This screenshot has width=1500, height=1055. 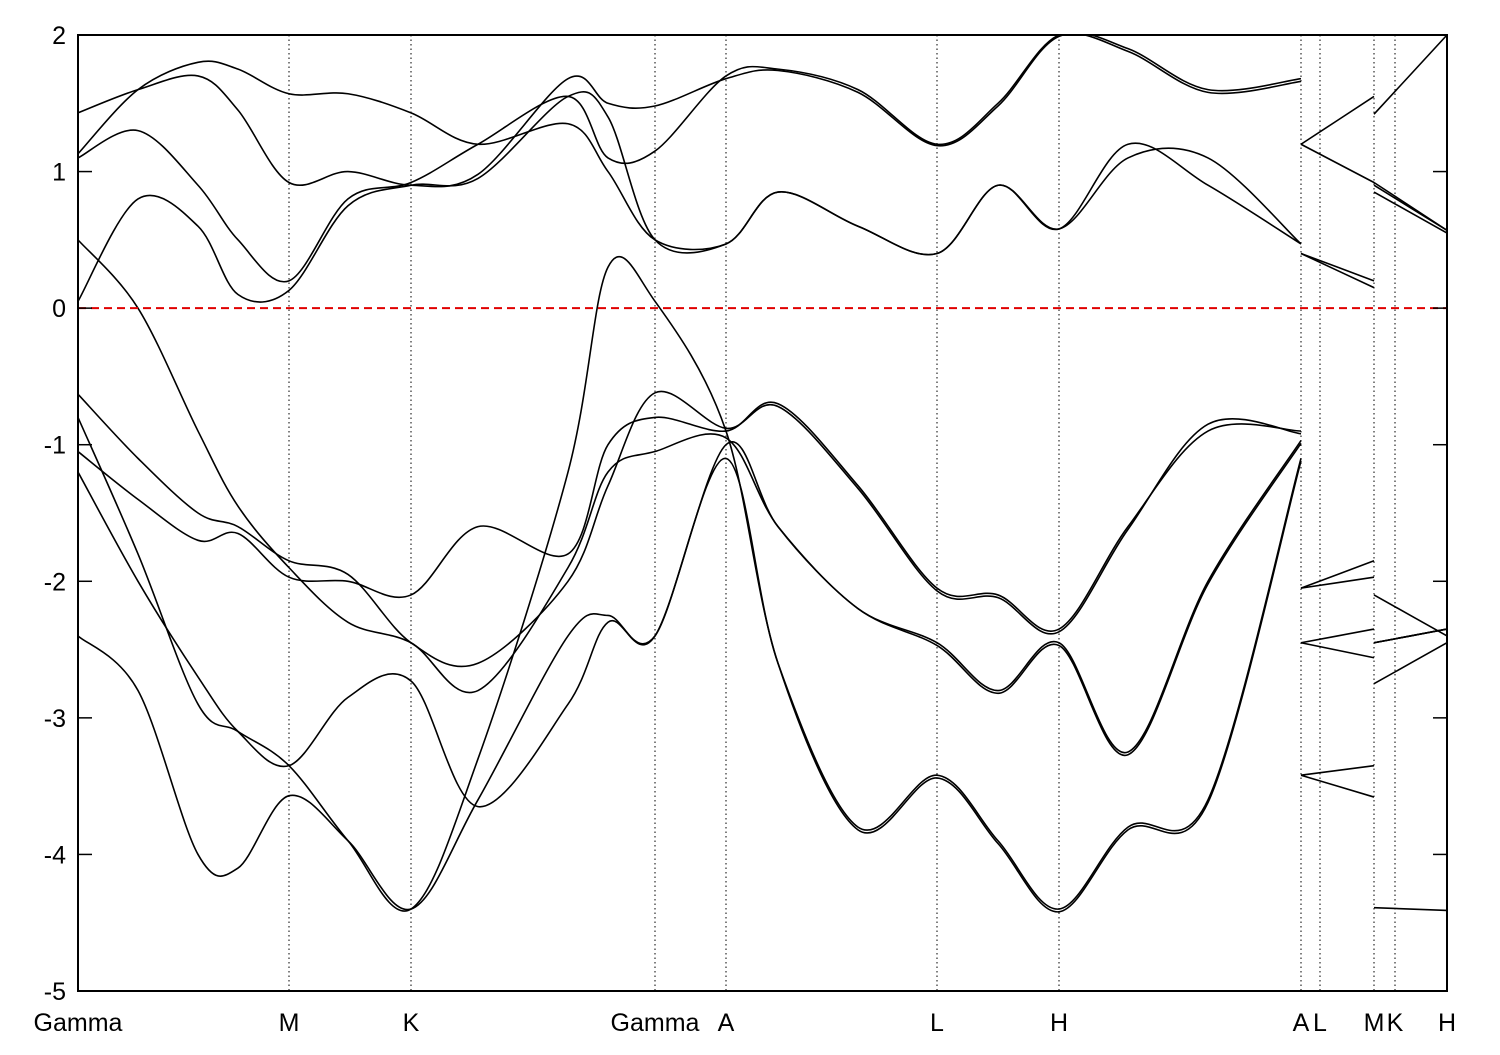 I want to click on y-tick-label: 2, so click(x=59, y=36).